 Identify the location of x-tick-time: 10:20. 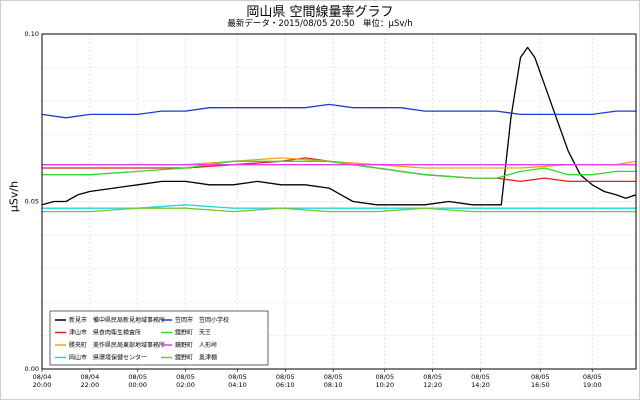
(384, 385).